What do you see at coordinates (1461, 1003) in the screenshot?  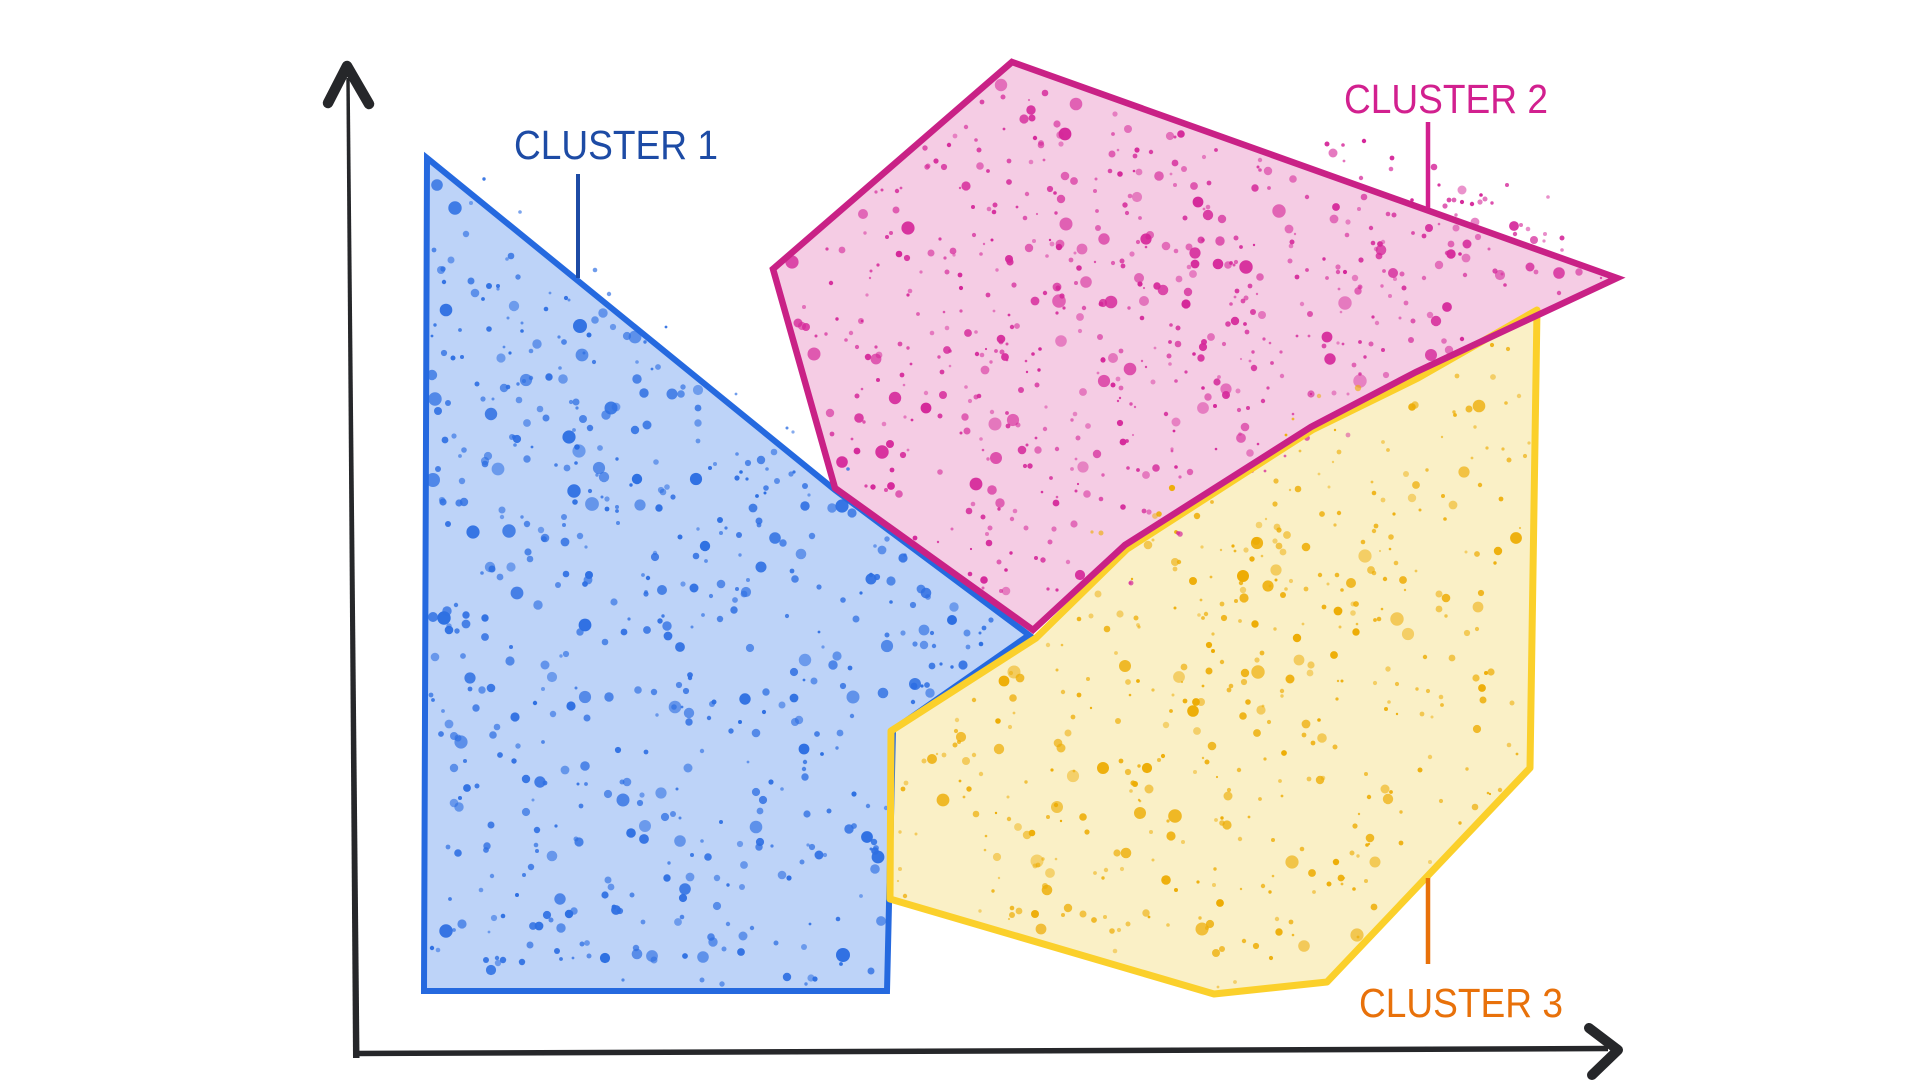 I see `svg-text: CLUSTER 3` at bounding box center [1461, 1003].